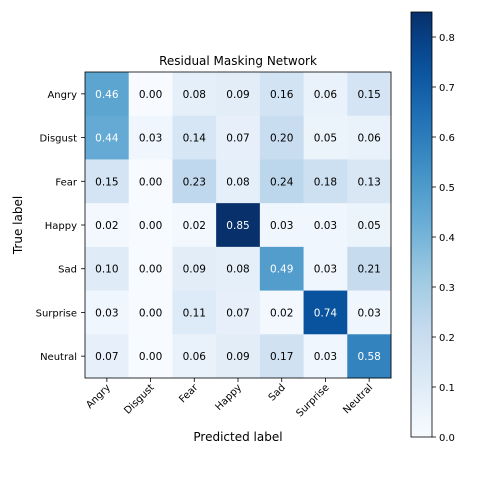  Describe the element at coordinates (107, 139) in the screenshot. I see `cell-value-label: 0.44` at that location.